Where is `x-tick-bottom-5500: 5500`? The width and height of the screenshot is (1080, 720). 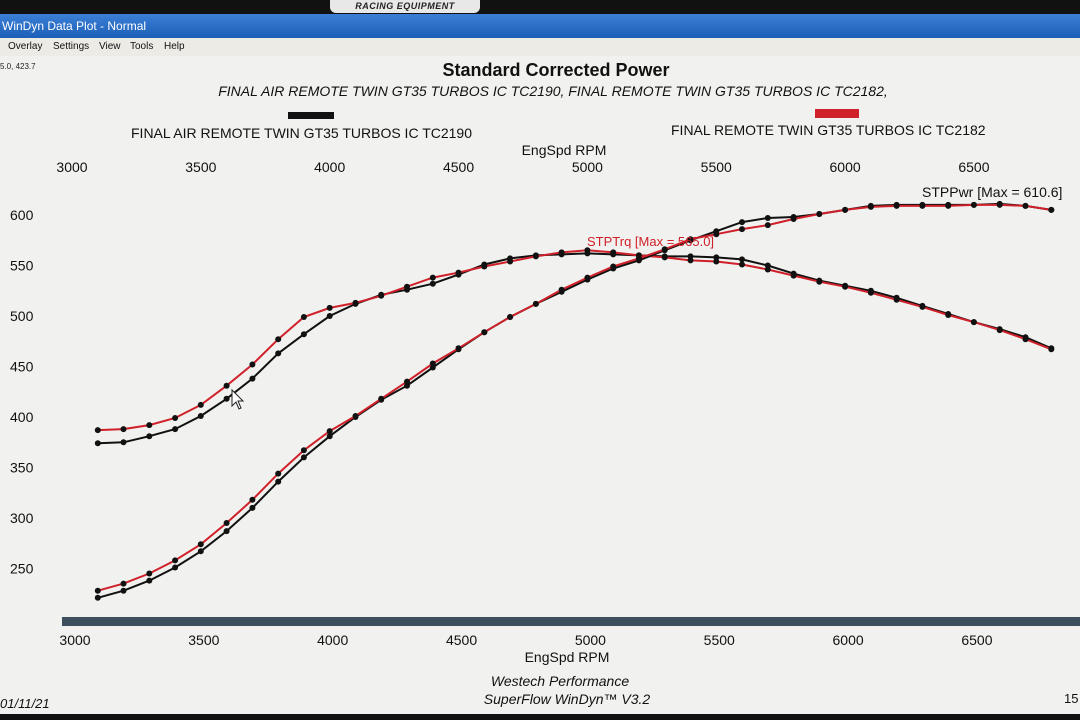 x-tick-bottom-5500: 5500 is located at coordinates (719, 640).